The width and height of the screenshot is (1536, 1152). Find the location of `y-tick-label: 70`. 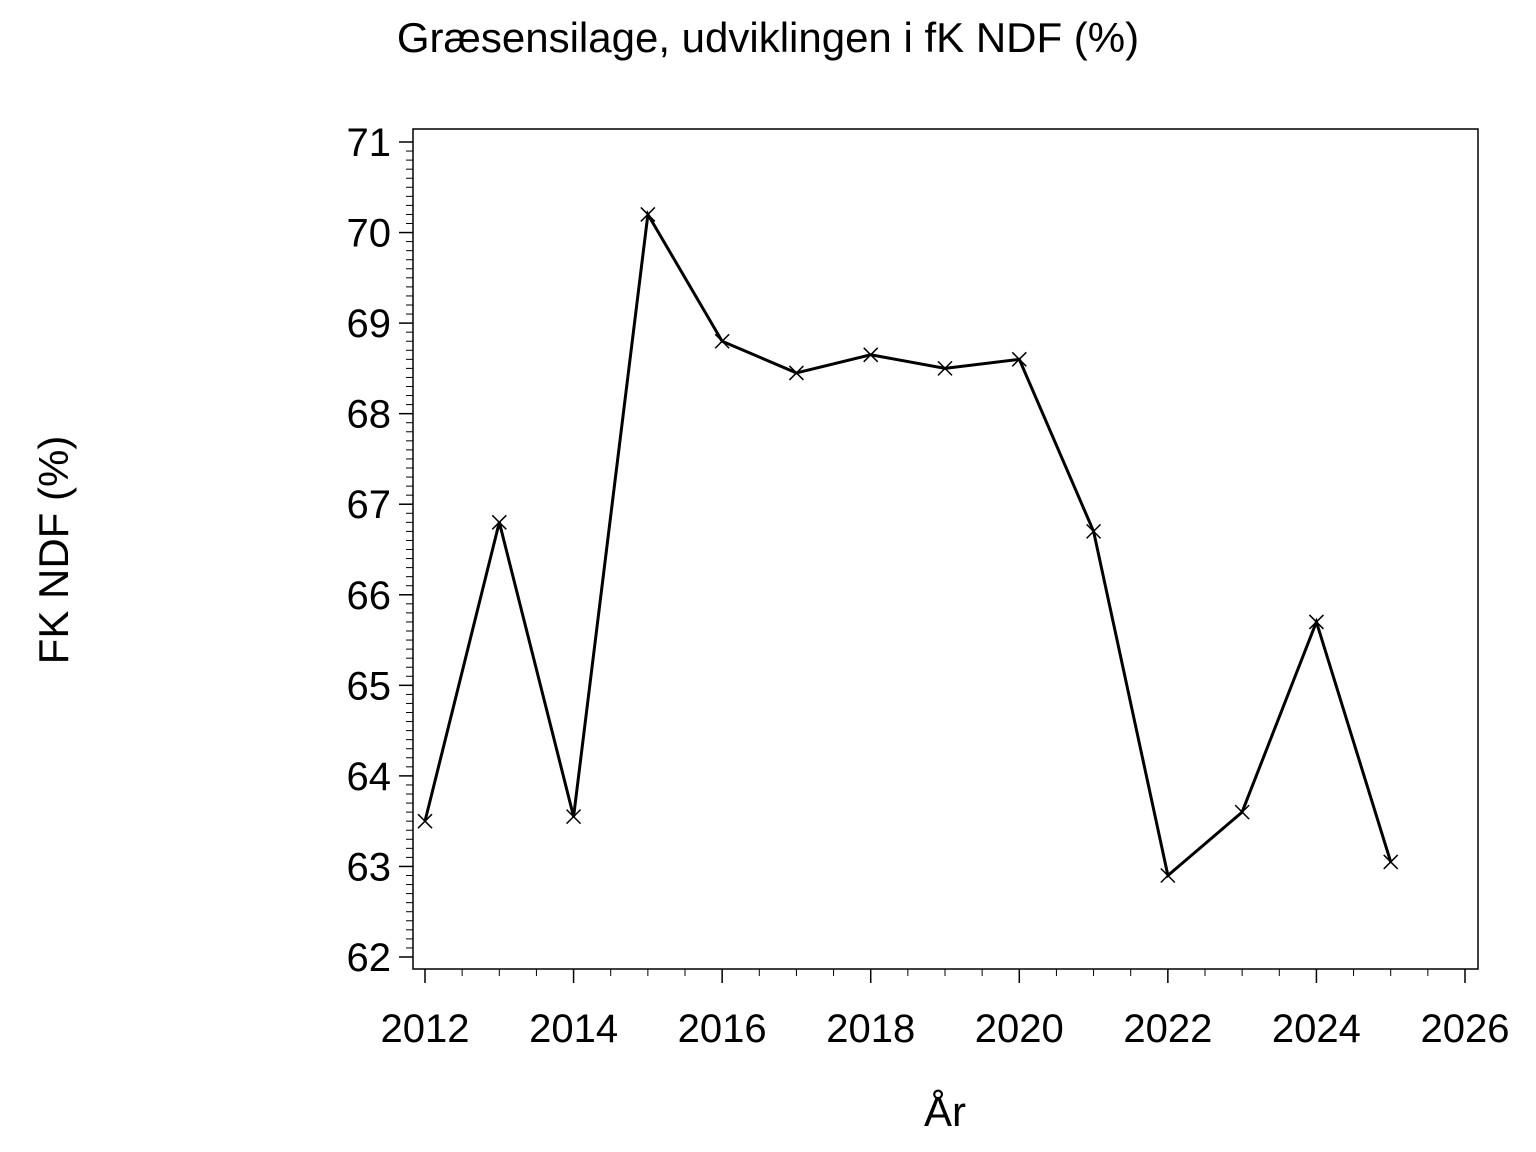

y-tick-label: 70 is located at coordinates (369, 234).